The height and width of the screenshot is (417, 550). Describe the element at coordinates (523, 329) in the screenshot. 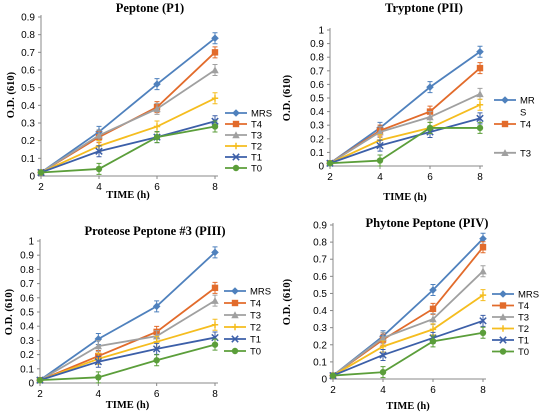

I see `legend-label: T2` at that location.